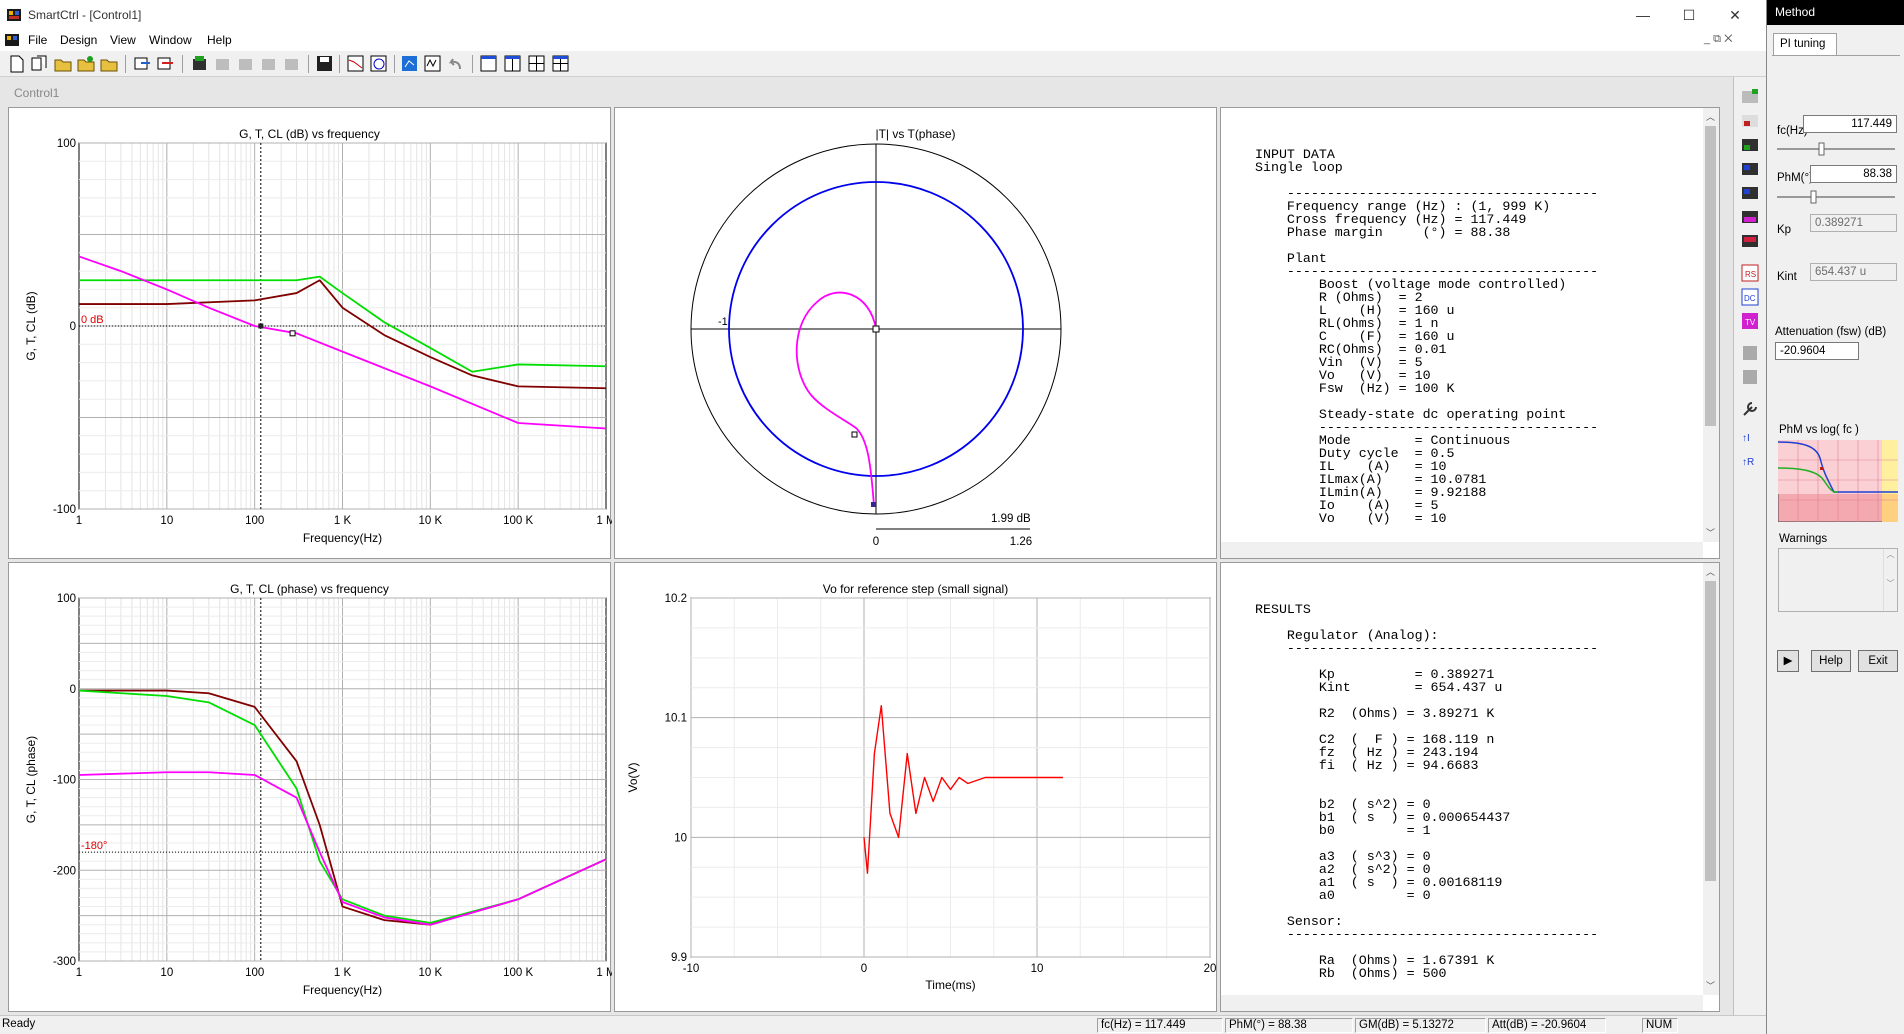 This screenshot has width=1904, height=1034. I want to click on minimize-button: —, so click(1643, 15).